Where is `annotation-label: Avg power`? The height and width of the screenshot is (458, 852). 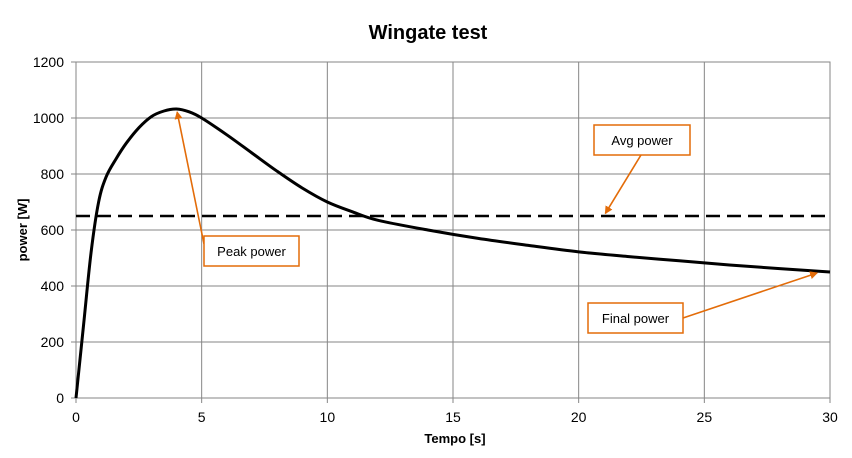
annotation-label: Avg power is located at coordinates (642, 140).